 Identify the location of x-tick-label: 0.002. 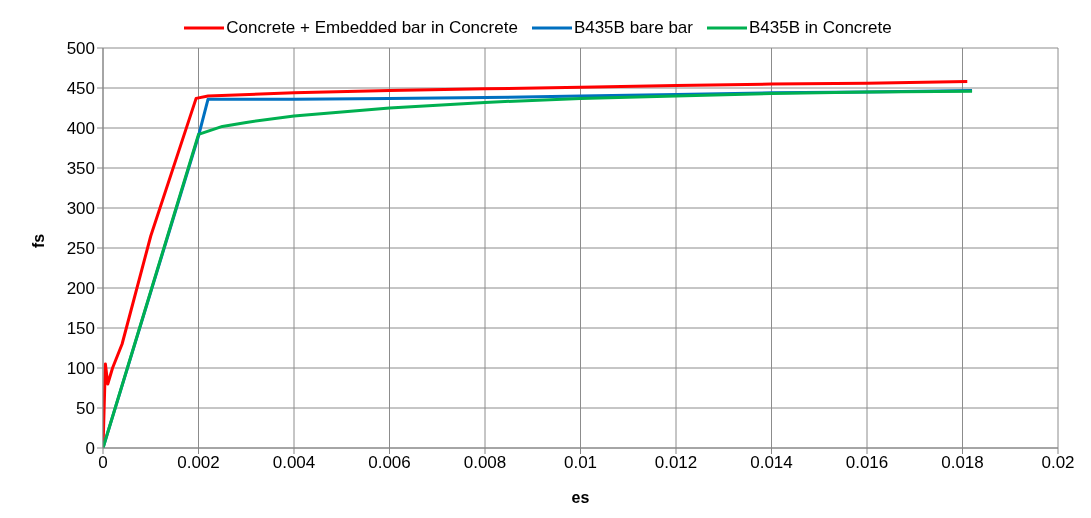
(198, 463).